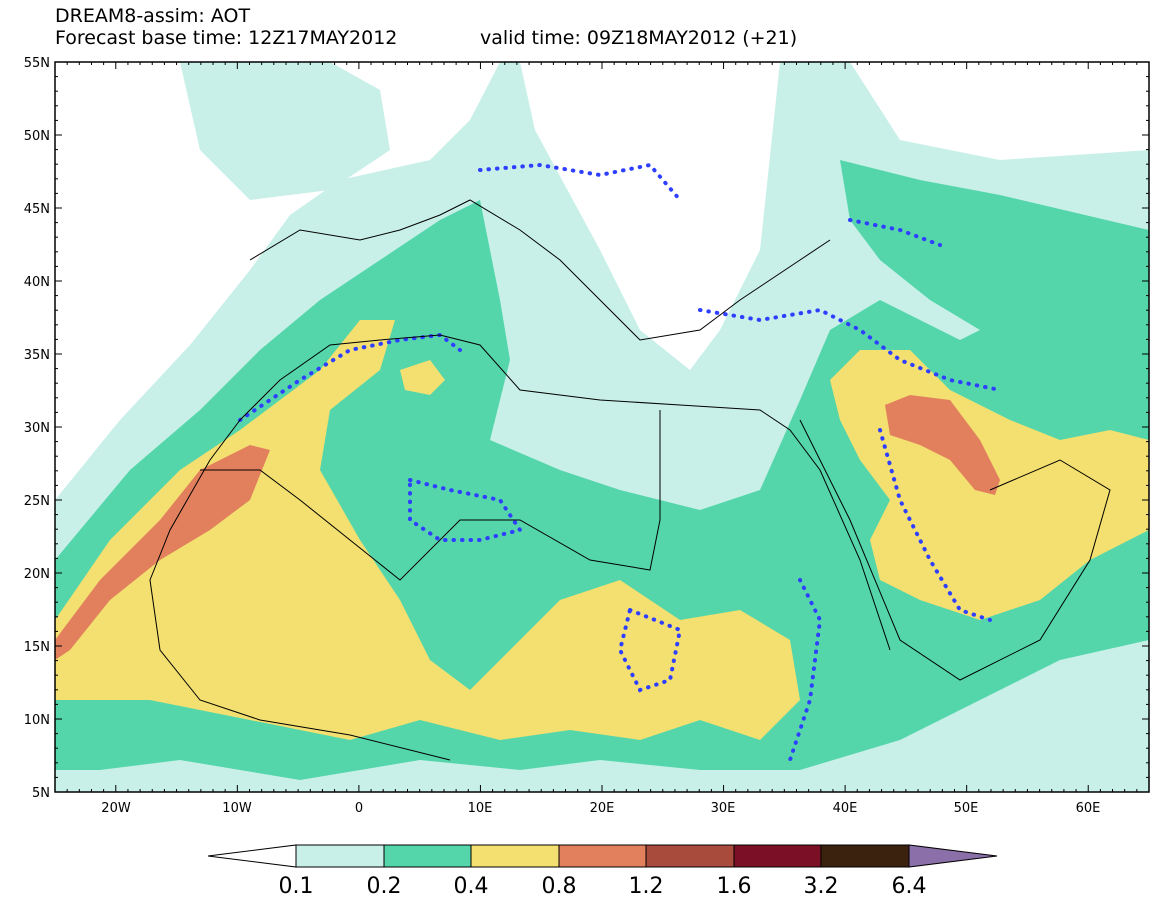  Describe the element at coordinates (37, 136) in the screenshot. I see `lat-label-50n: 50N` at that location.